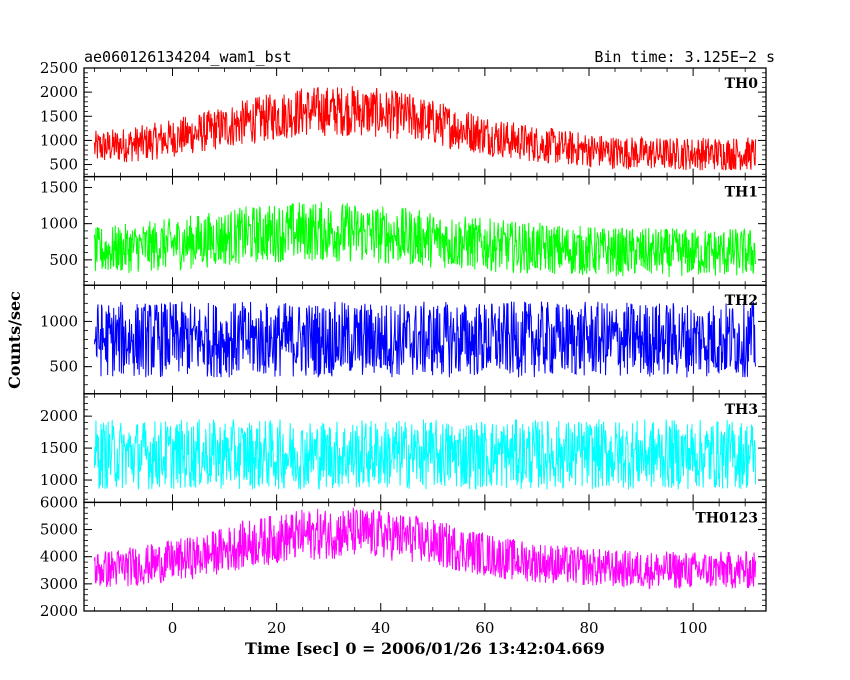 Image resolution: width=850 pixels, height=680 pixels. What do you see at coordinates (59, 530) in the screenshot?
I see `y-tick-label: 5000` at bounding box center [59, 530].